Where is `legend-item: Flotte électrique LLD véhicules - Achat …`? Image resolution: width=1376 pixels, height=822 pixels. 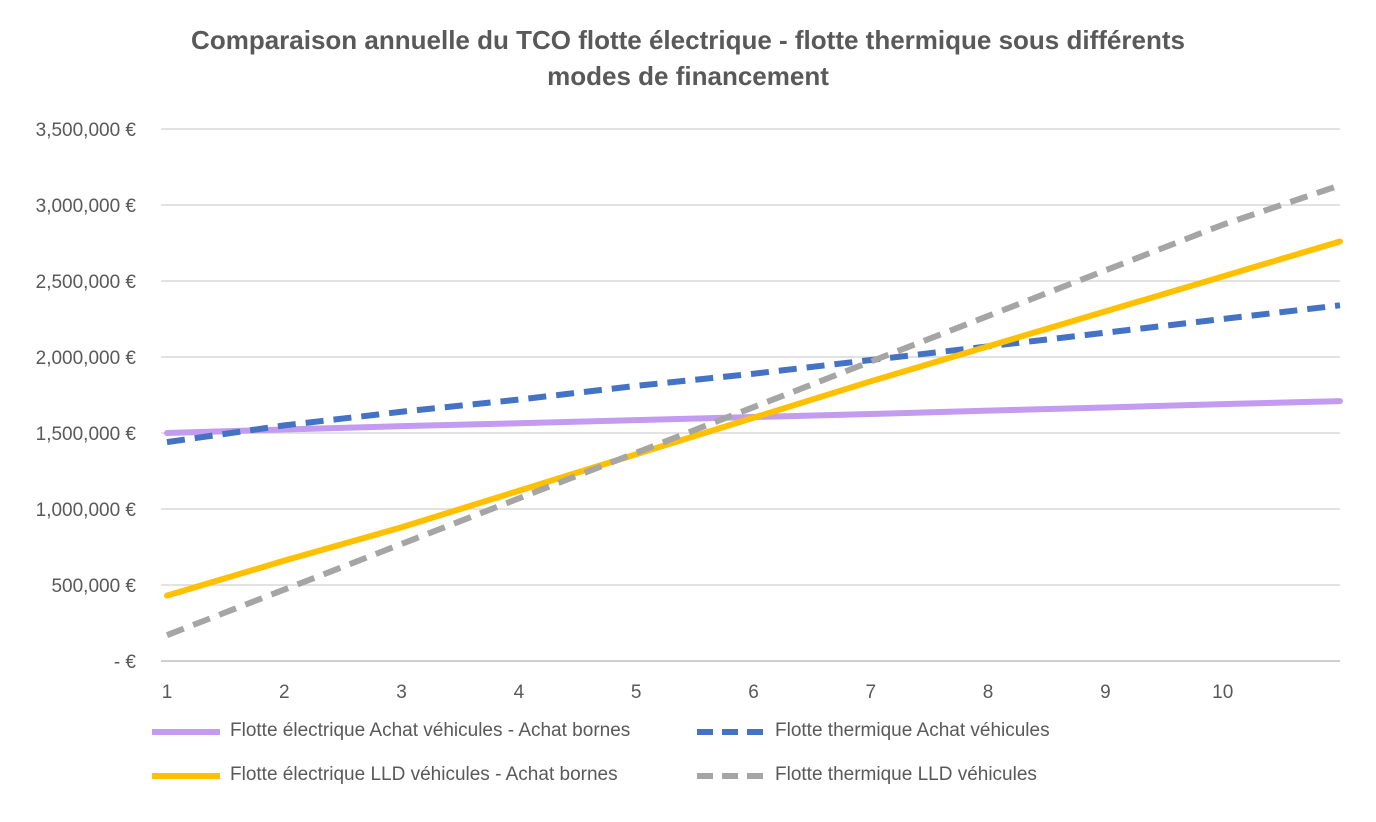
legend-item: Flotte électrique LLD véhicules - Achat … is located at coordinates (384, 775).